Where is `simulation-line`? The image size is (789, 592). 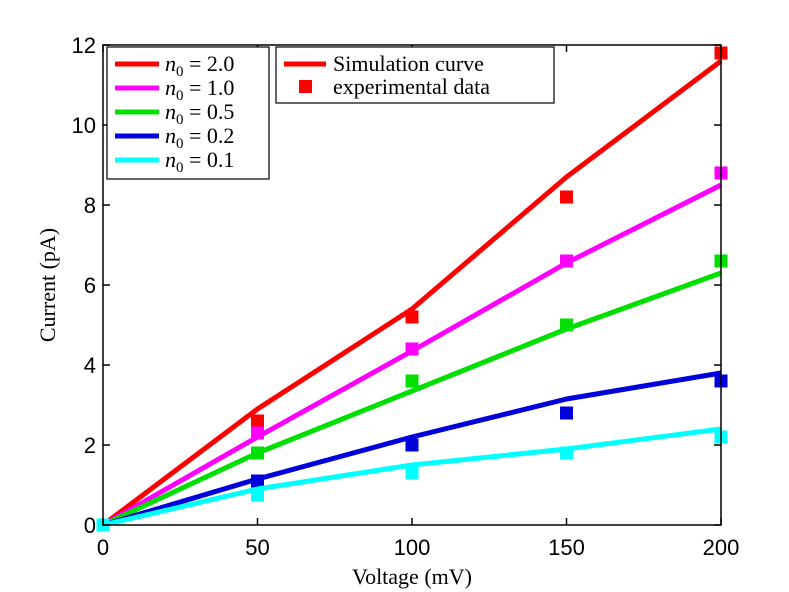 simulation-line is located at coordinates (412, 477).